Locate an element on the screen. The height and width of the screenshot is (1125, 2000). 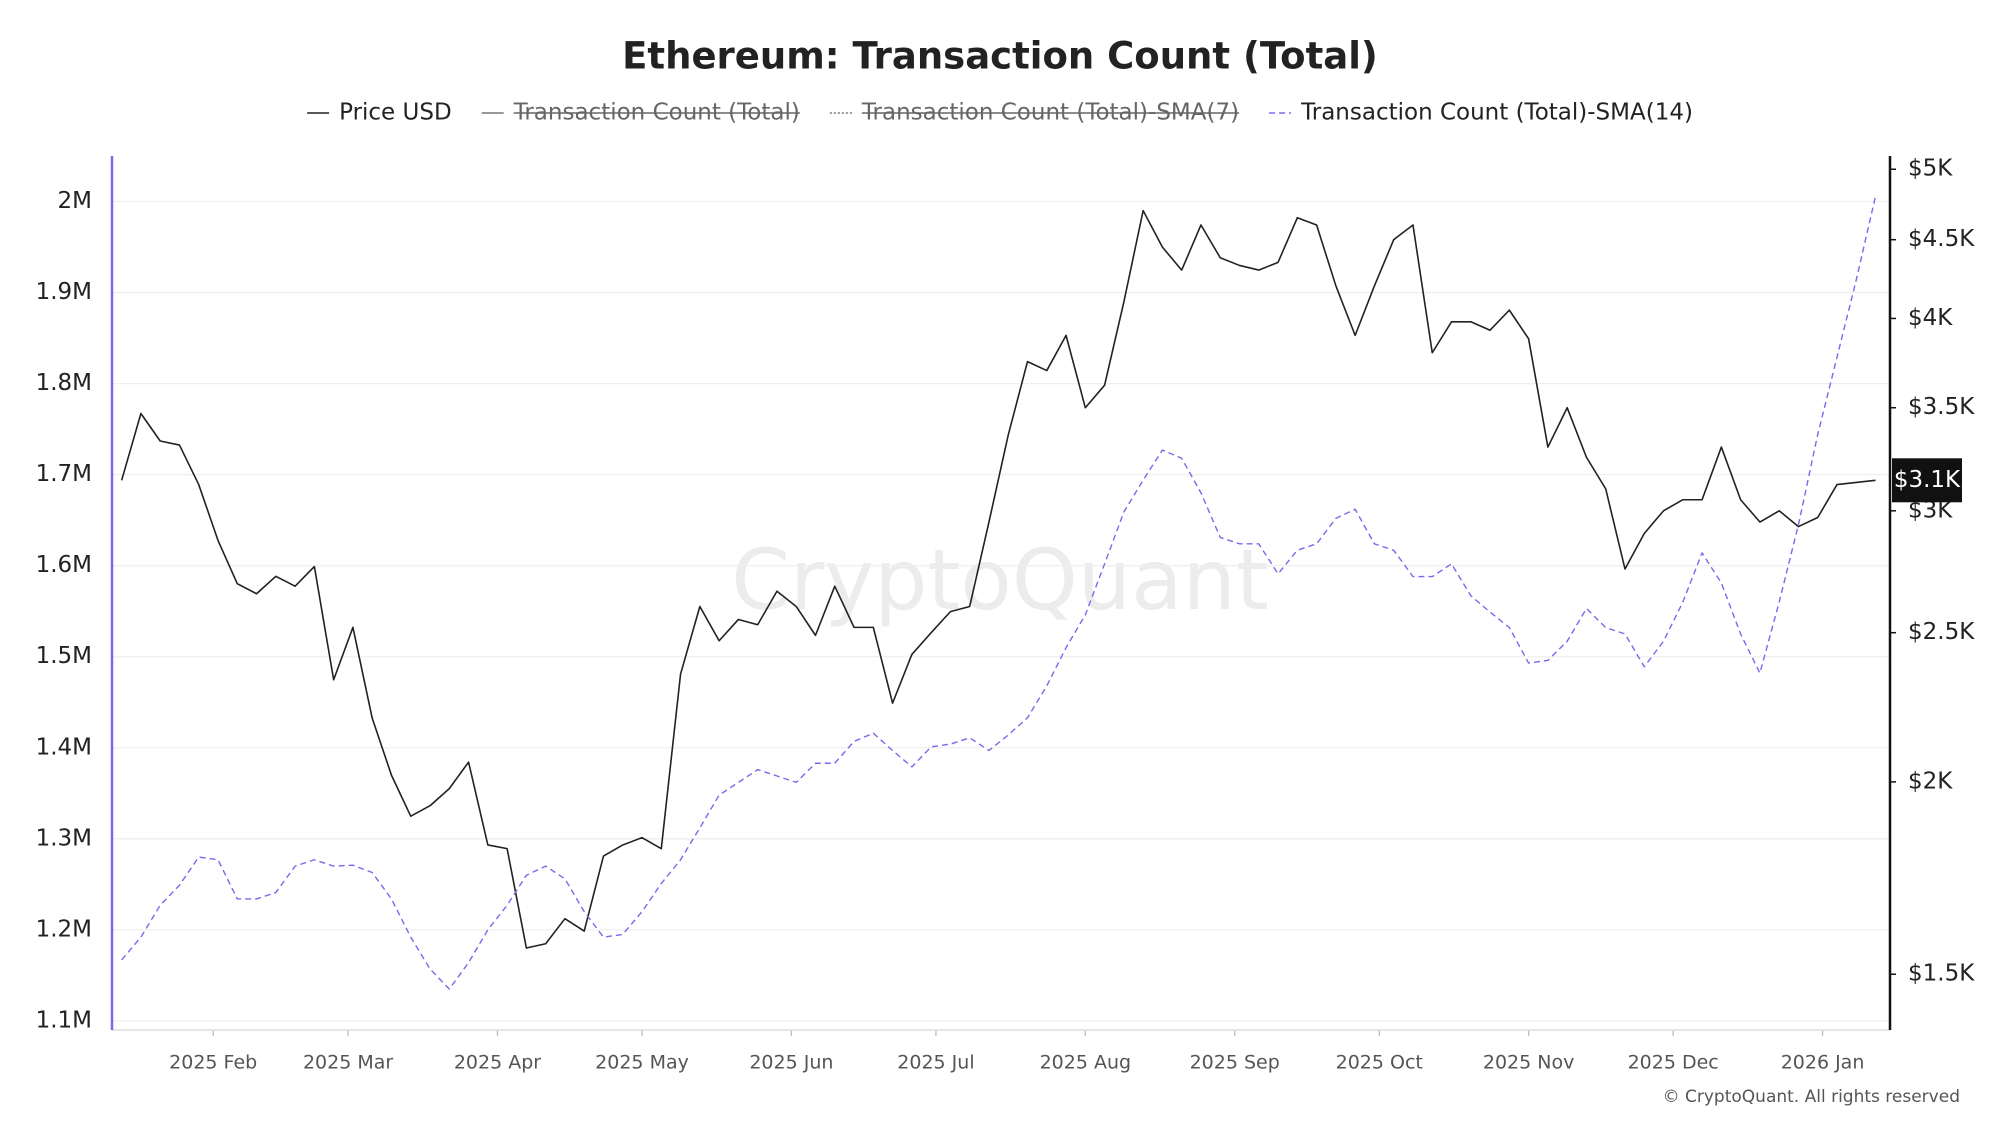
y2-tick-label: $4.5K is located at coordinates (1941, 239).